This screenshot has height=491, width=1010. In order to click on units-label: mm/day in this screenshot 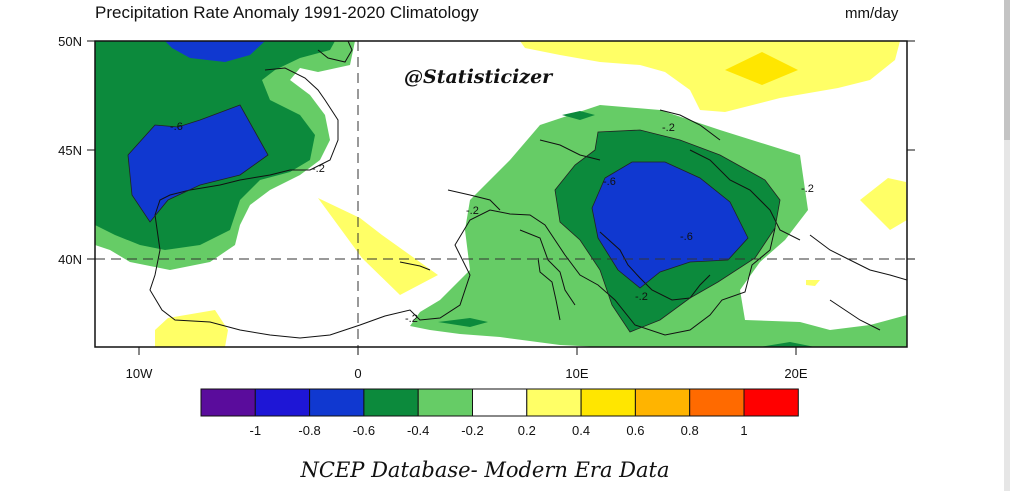, I will do `click(872, 13)`.